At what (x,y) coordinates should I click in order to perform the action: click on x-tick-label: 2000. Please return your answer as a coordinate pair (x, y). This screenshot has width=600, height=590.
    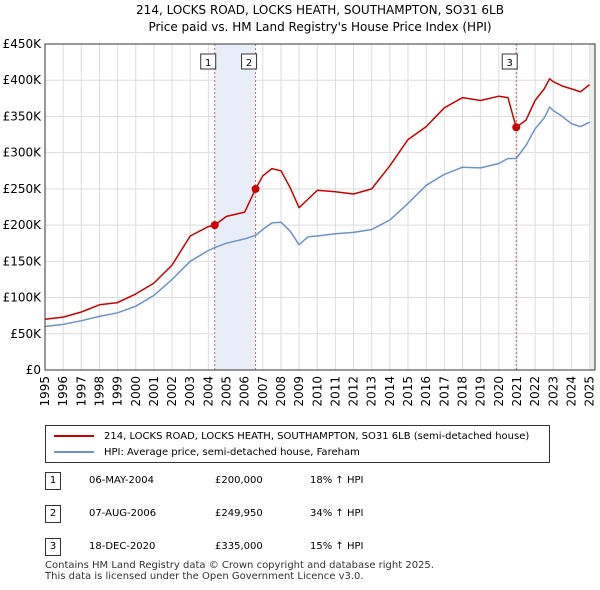
    Looking at the image, I should click on (136, 391).